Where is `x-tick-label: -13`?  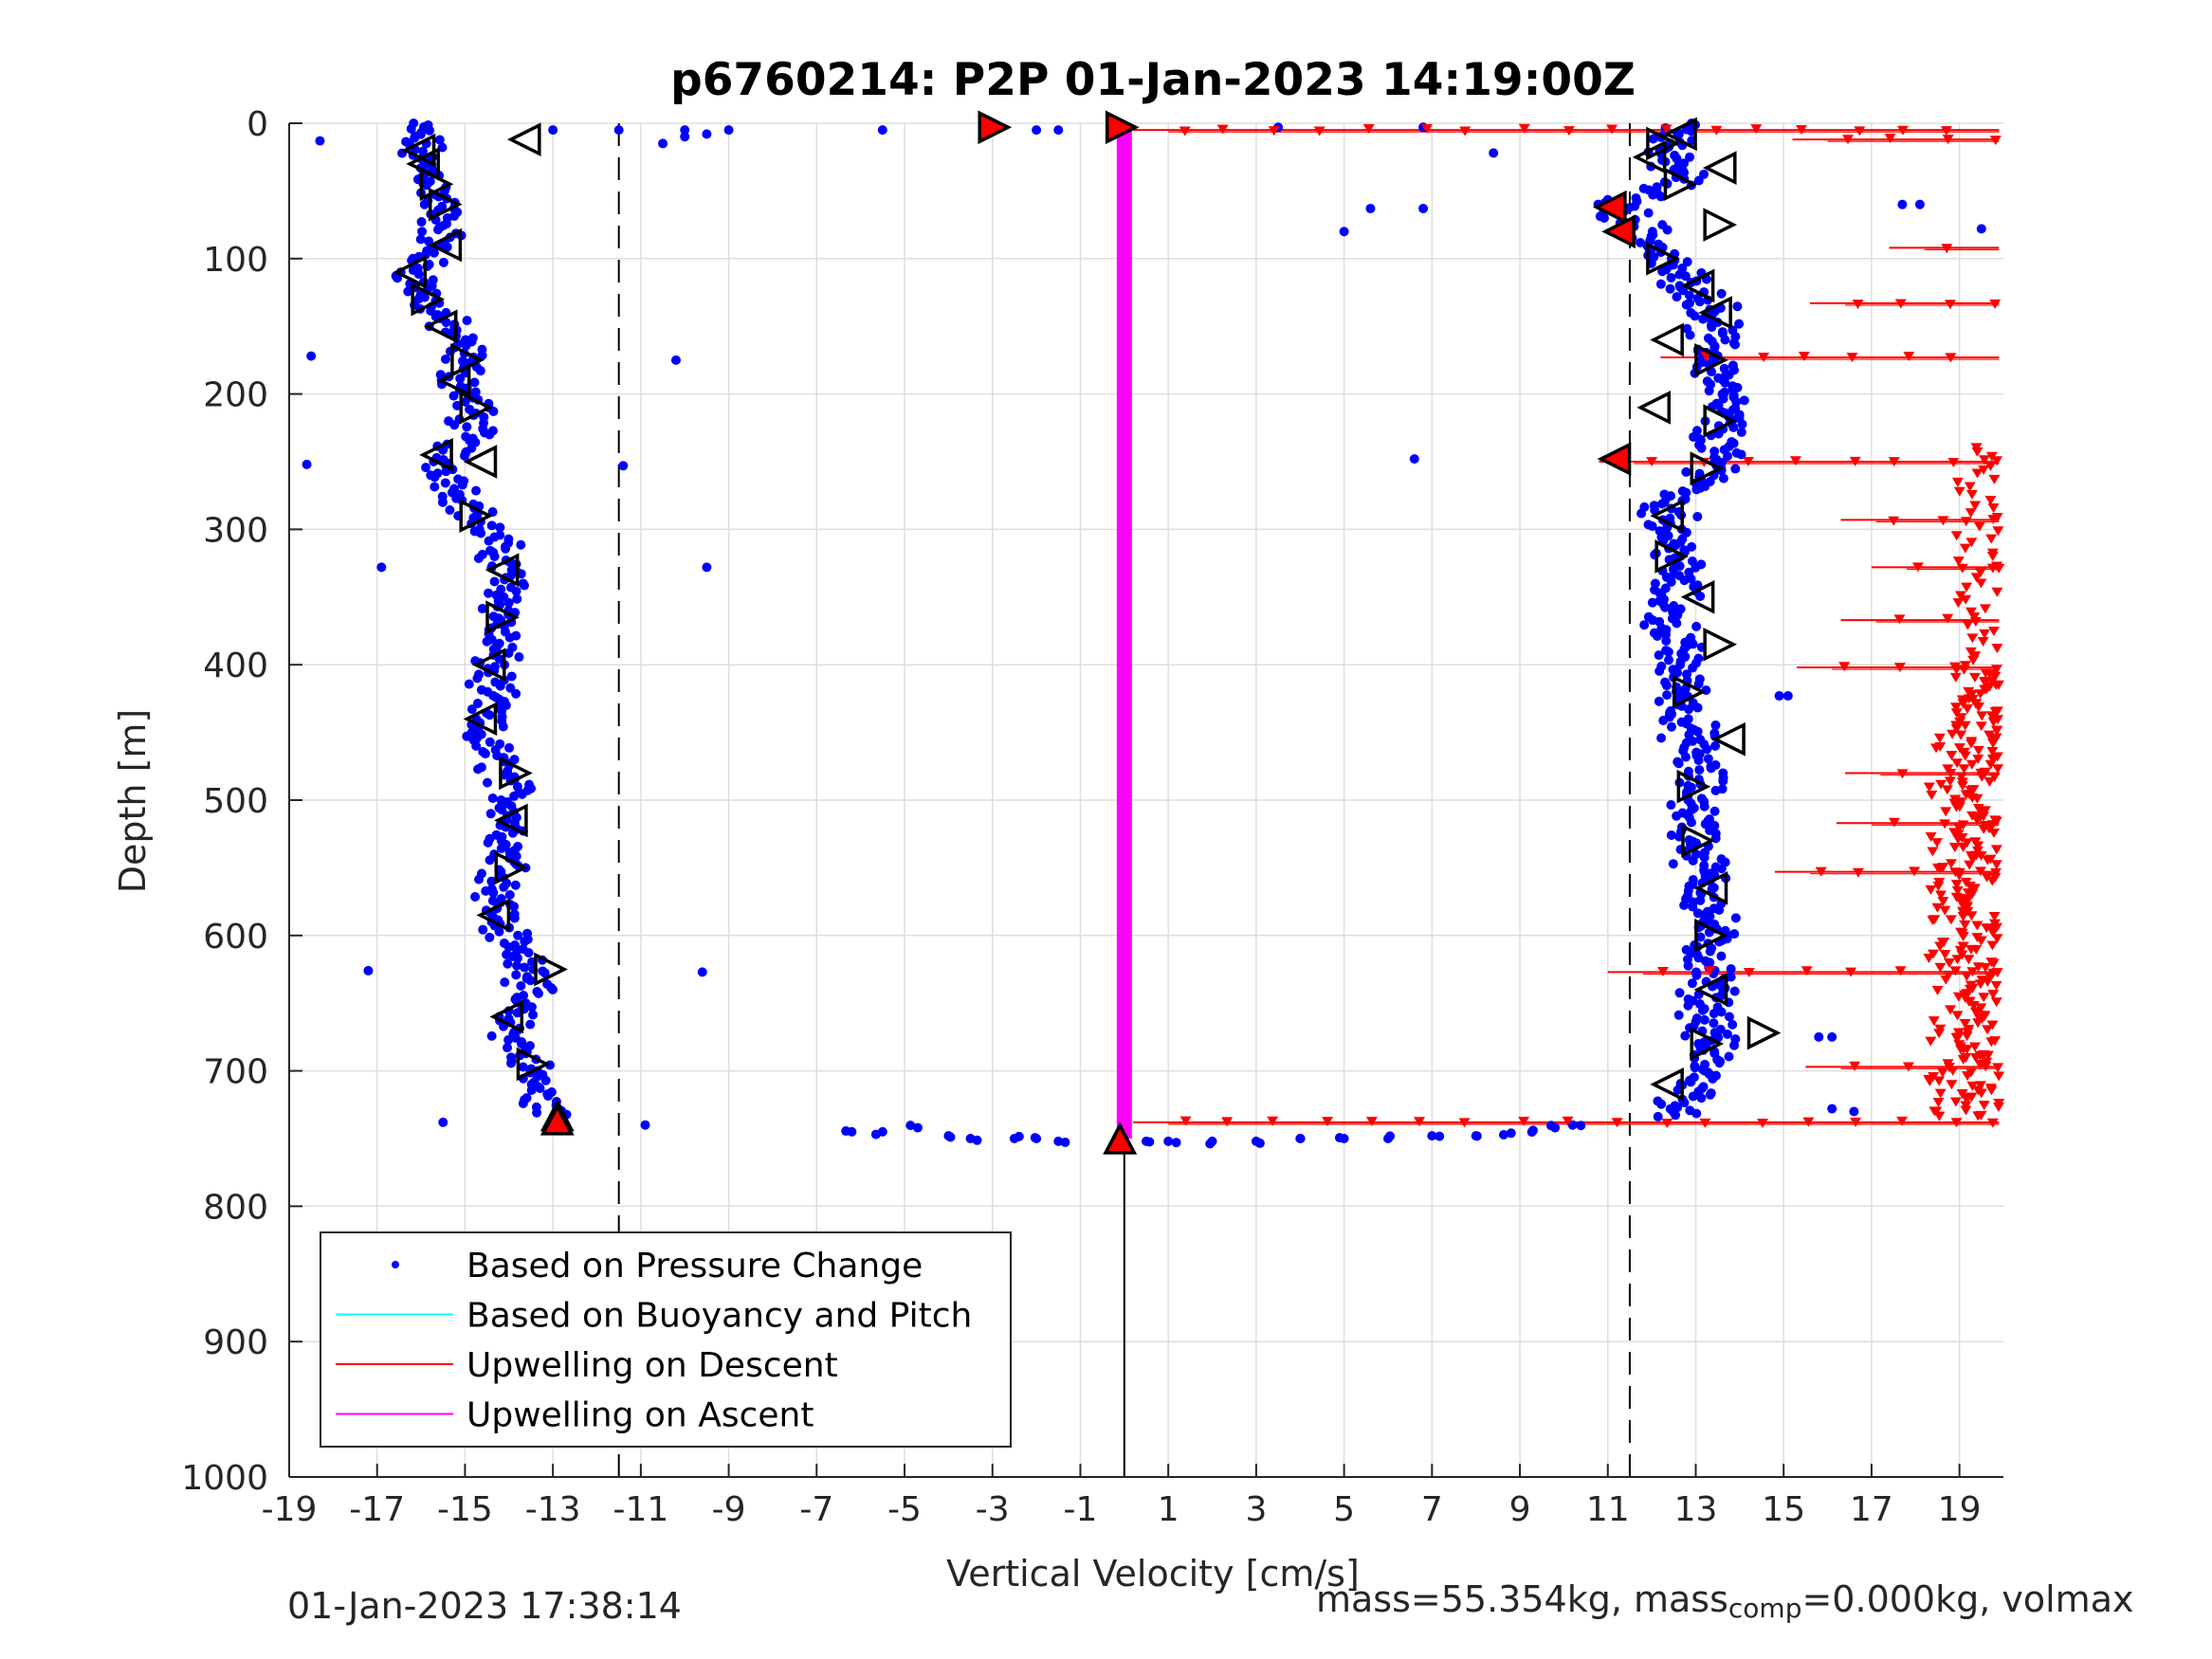 x-tick-label: -13 is located at coordinates (553, 1509).